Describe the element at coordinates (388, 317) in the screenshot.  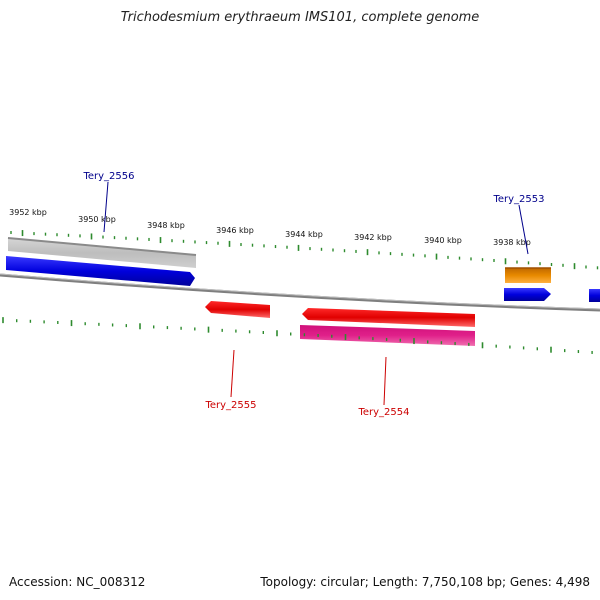
I see `feature-tery-2554-red` at that location.